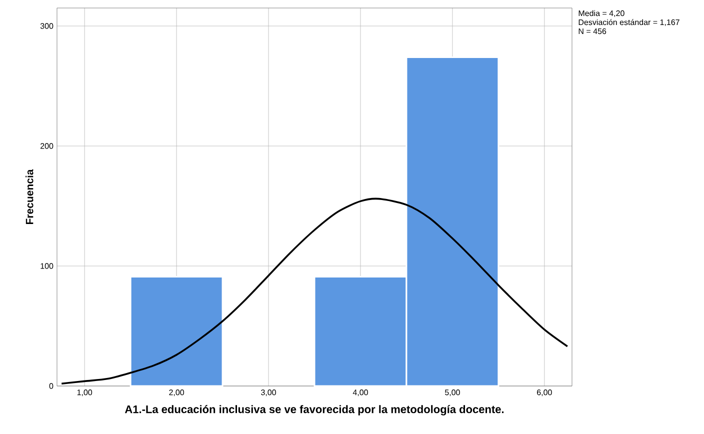 The height and width of the screenshot is (434, 704). What do you see at coordinates (47, 26) in the screenshot?
I see `y-tick-label: 300` at bounding box center [47, 26].